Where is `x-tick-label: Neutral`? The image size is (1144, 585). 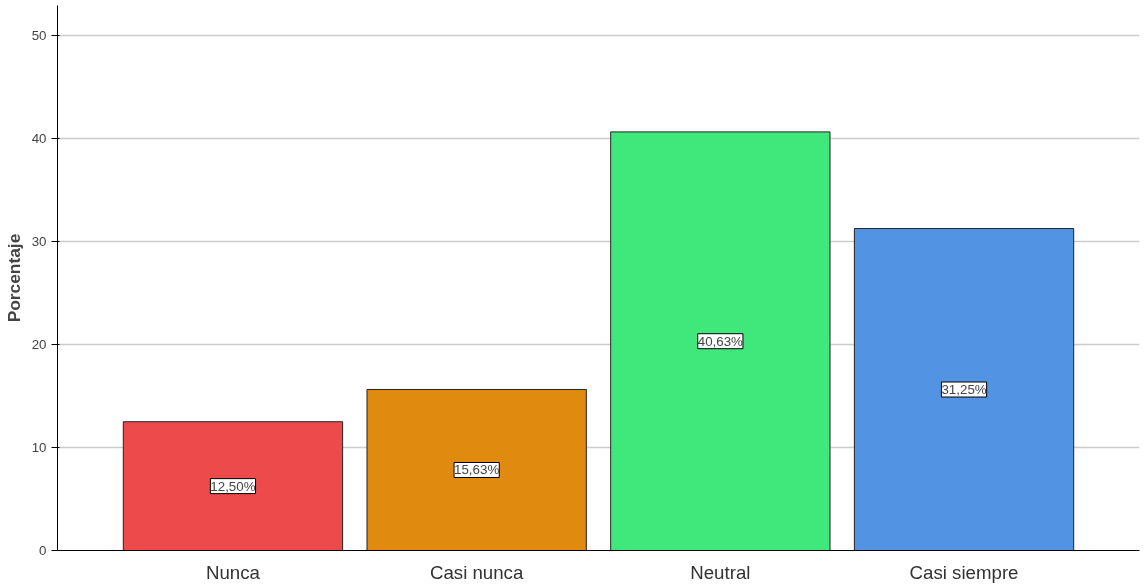 x-tick-label: Neutral is located at coordinates (720, 572).